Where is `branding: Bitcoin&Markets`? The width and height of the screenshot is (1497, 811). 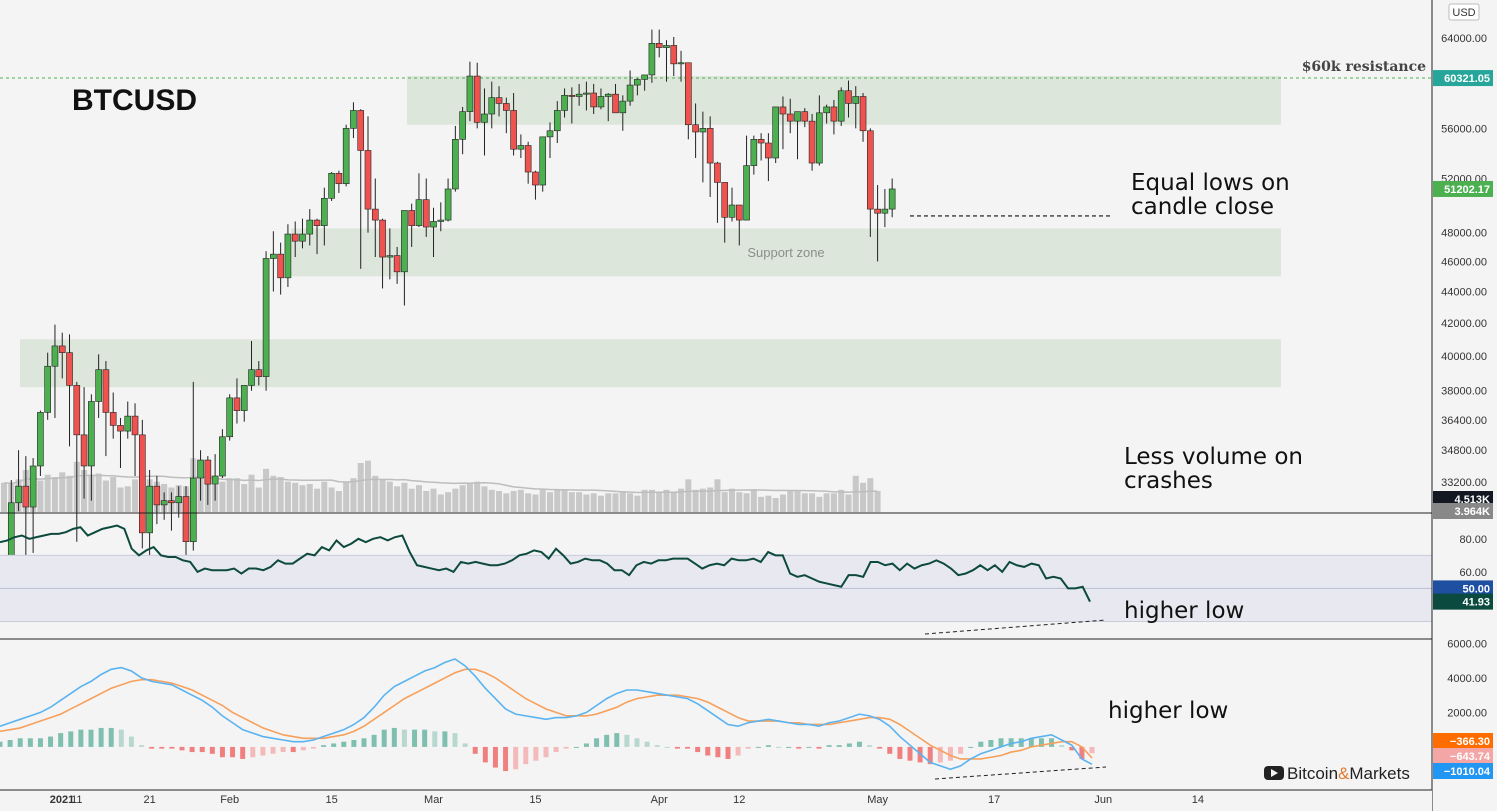
branding: Bitcoin&Markets is located at coordinates (1337, 773).